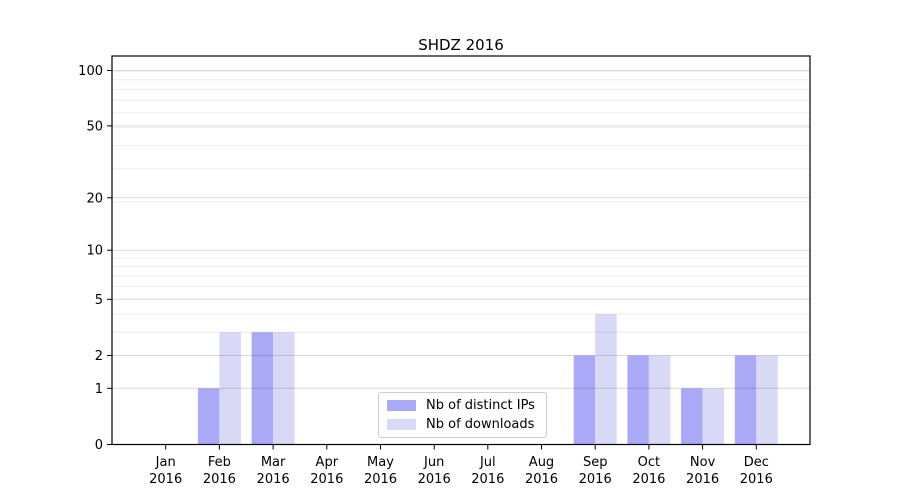 Image resolution: width=900 pixels, height=500 pixels. Describe the element at coordinates (94, 126) in the screenshot. I see `y-tick-label: 50` at that location.